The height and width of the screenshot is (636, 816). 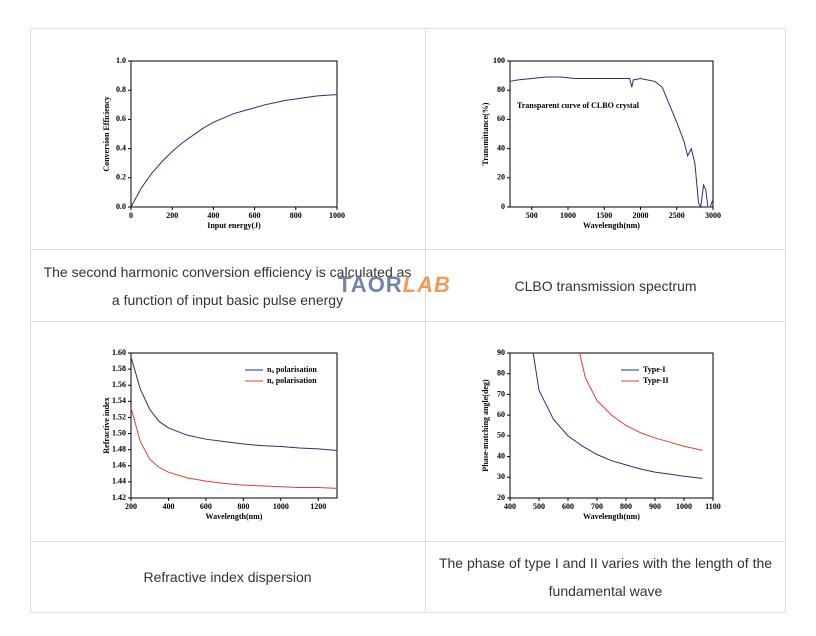 I want to click on y-tick-label: 0.0, so click(x=121, y=206).